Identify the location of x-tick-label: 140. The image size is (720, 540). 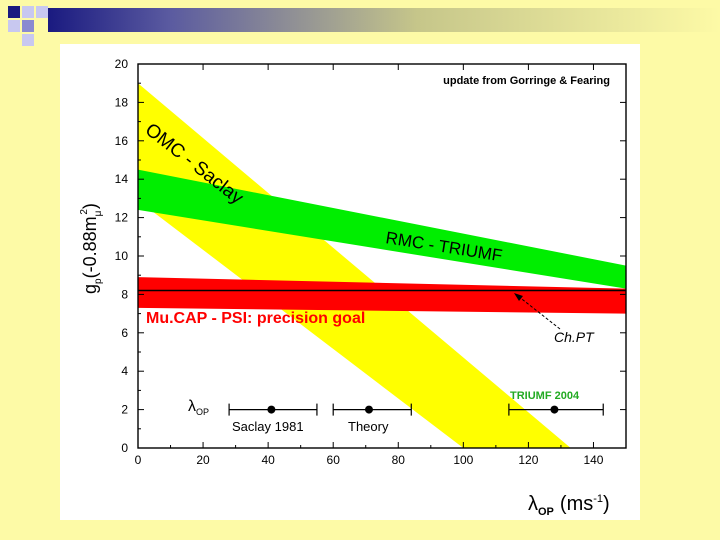
(593, 460).